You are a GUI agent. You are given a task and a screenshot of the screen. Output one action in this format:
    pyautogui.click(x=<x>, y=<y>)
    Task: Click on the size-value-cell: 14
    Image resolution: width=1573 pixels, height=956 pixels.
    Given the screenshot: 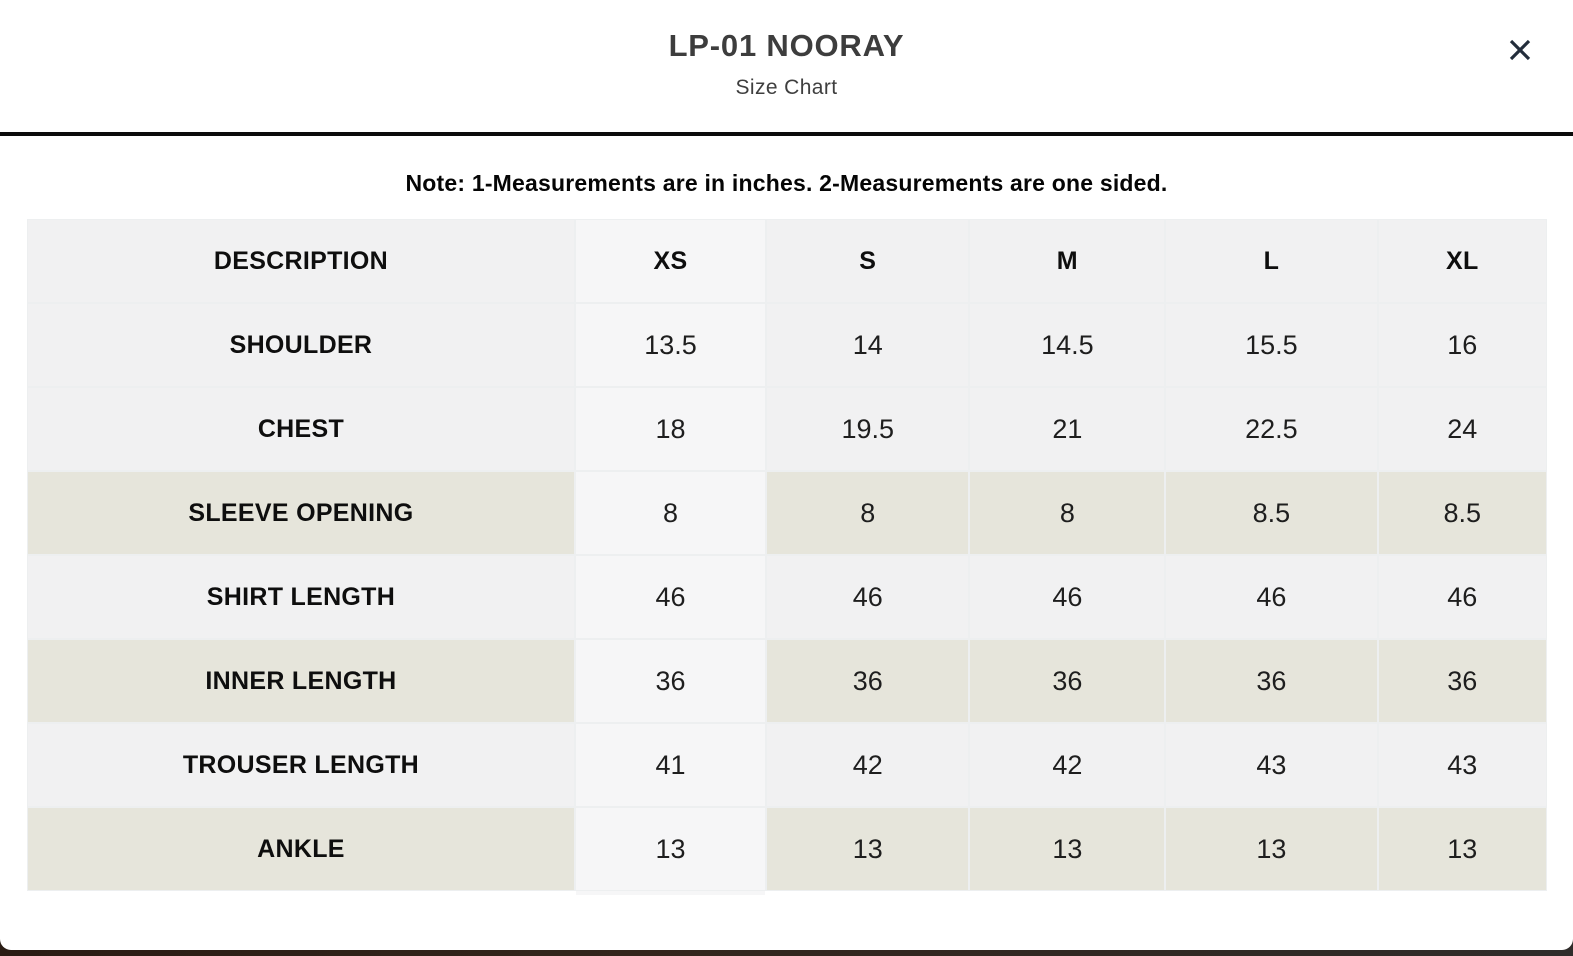 What is the action you would take?
    pyautogui.click(x=868, y=345)
    